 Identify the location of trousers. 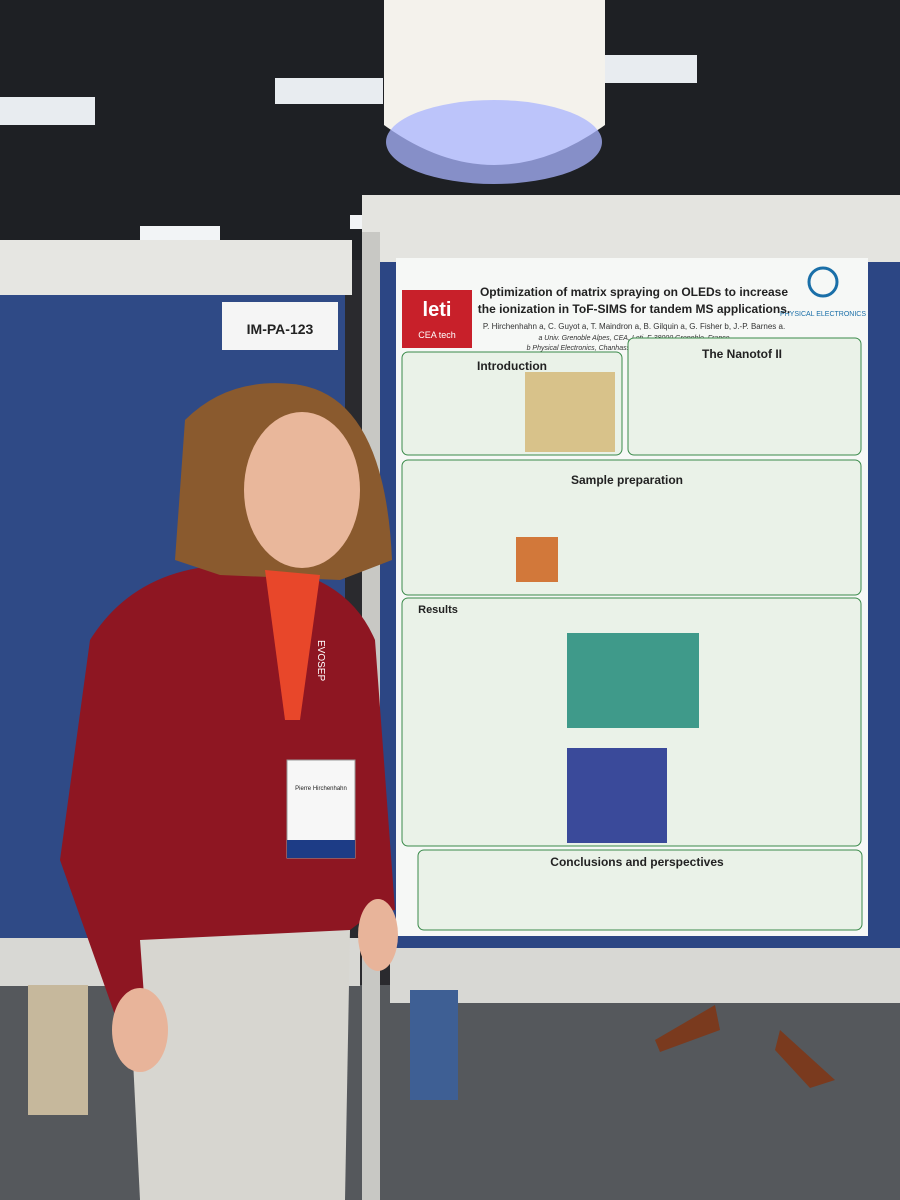
(240, 1065).